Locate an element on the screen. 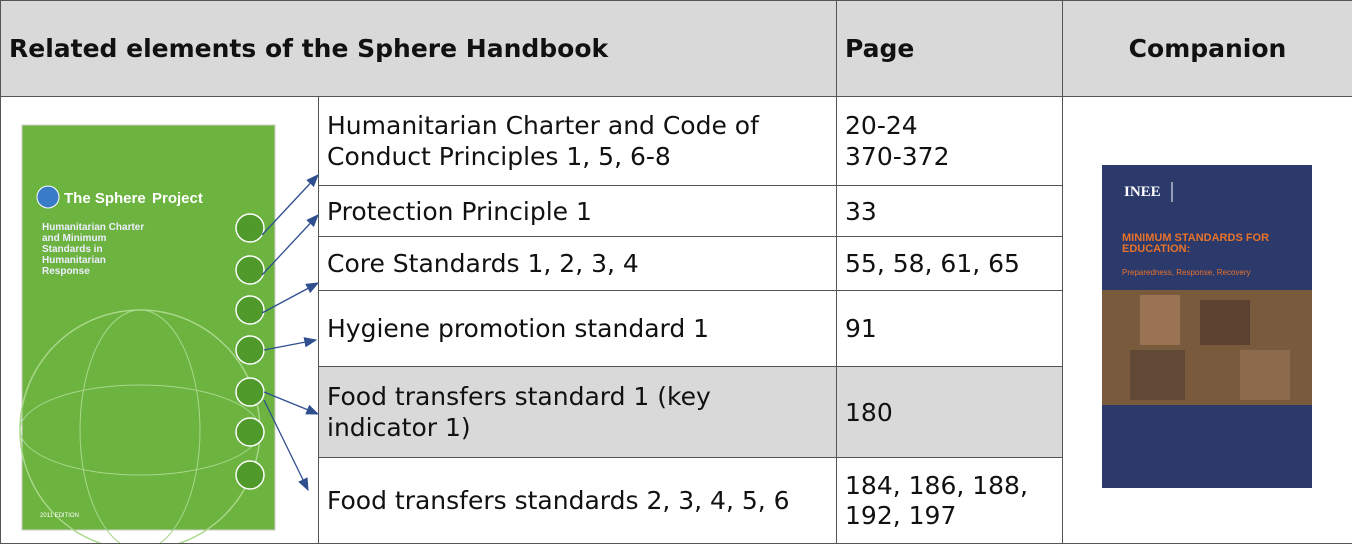 Image resolution: width=1352 pixels, height=544 pixels. cover-text: 2011 EDITION is located at coordinates (59, 516).